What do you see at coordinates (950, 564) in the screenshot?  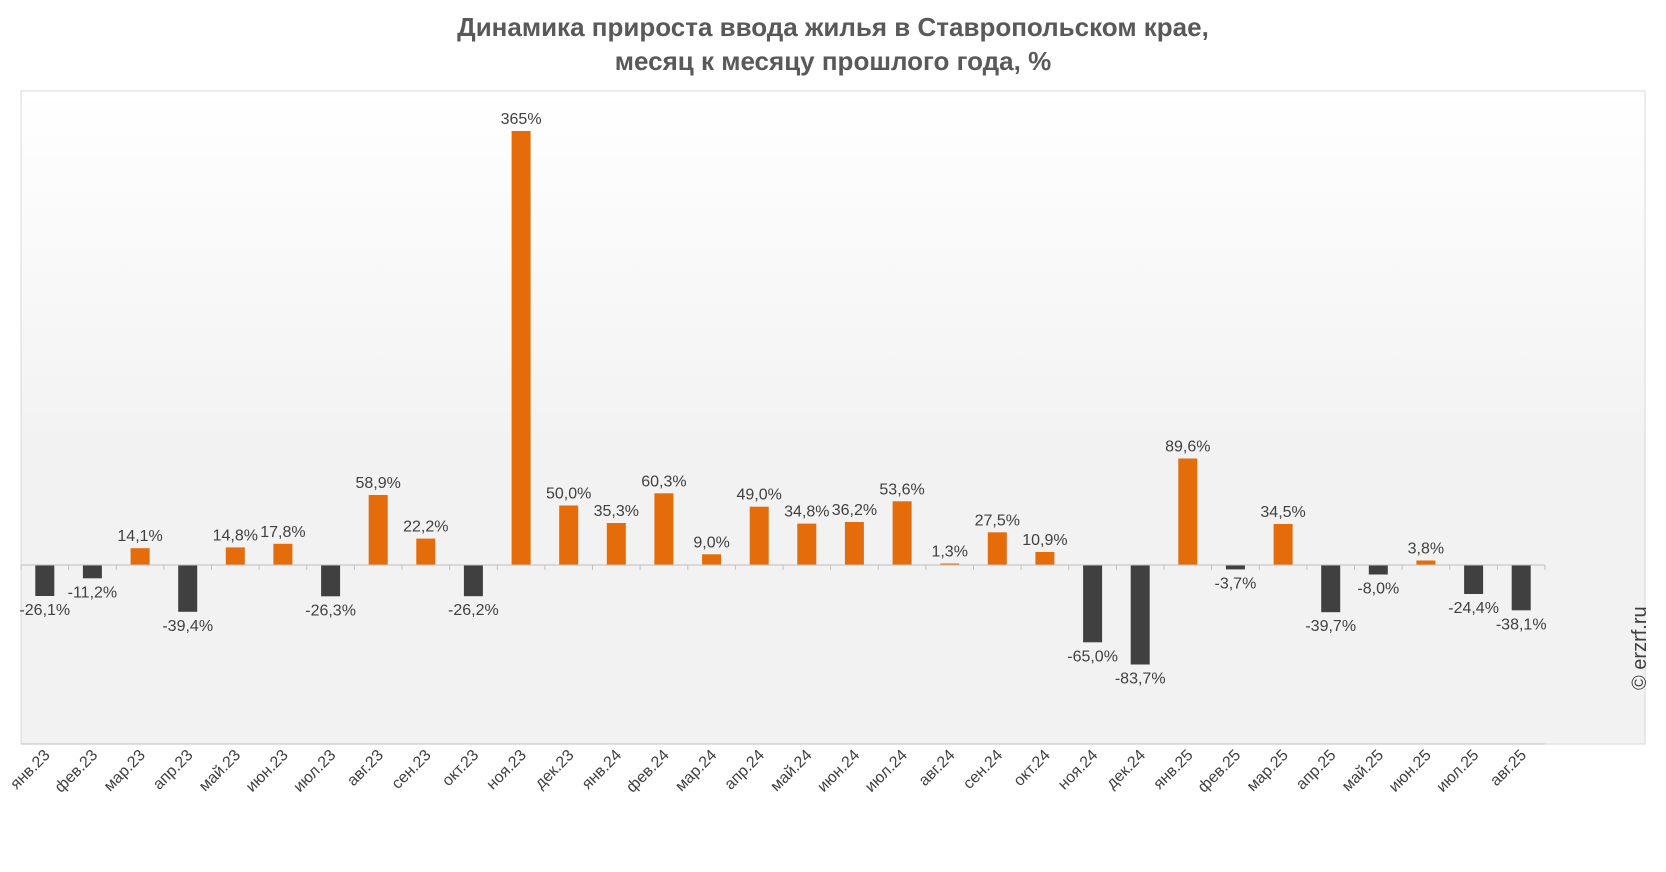 I see `bar-авг.24` at bounding box center [950, 564].